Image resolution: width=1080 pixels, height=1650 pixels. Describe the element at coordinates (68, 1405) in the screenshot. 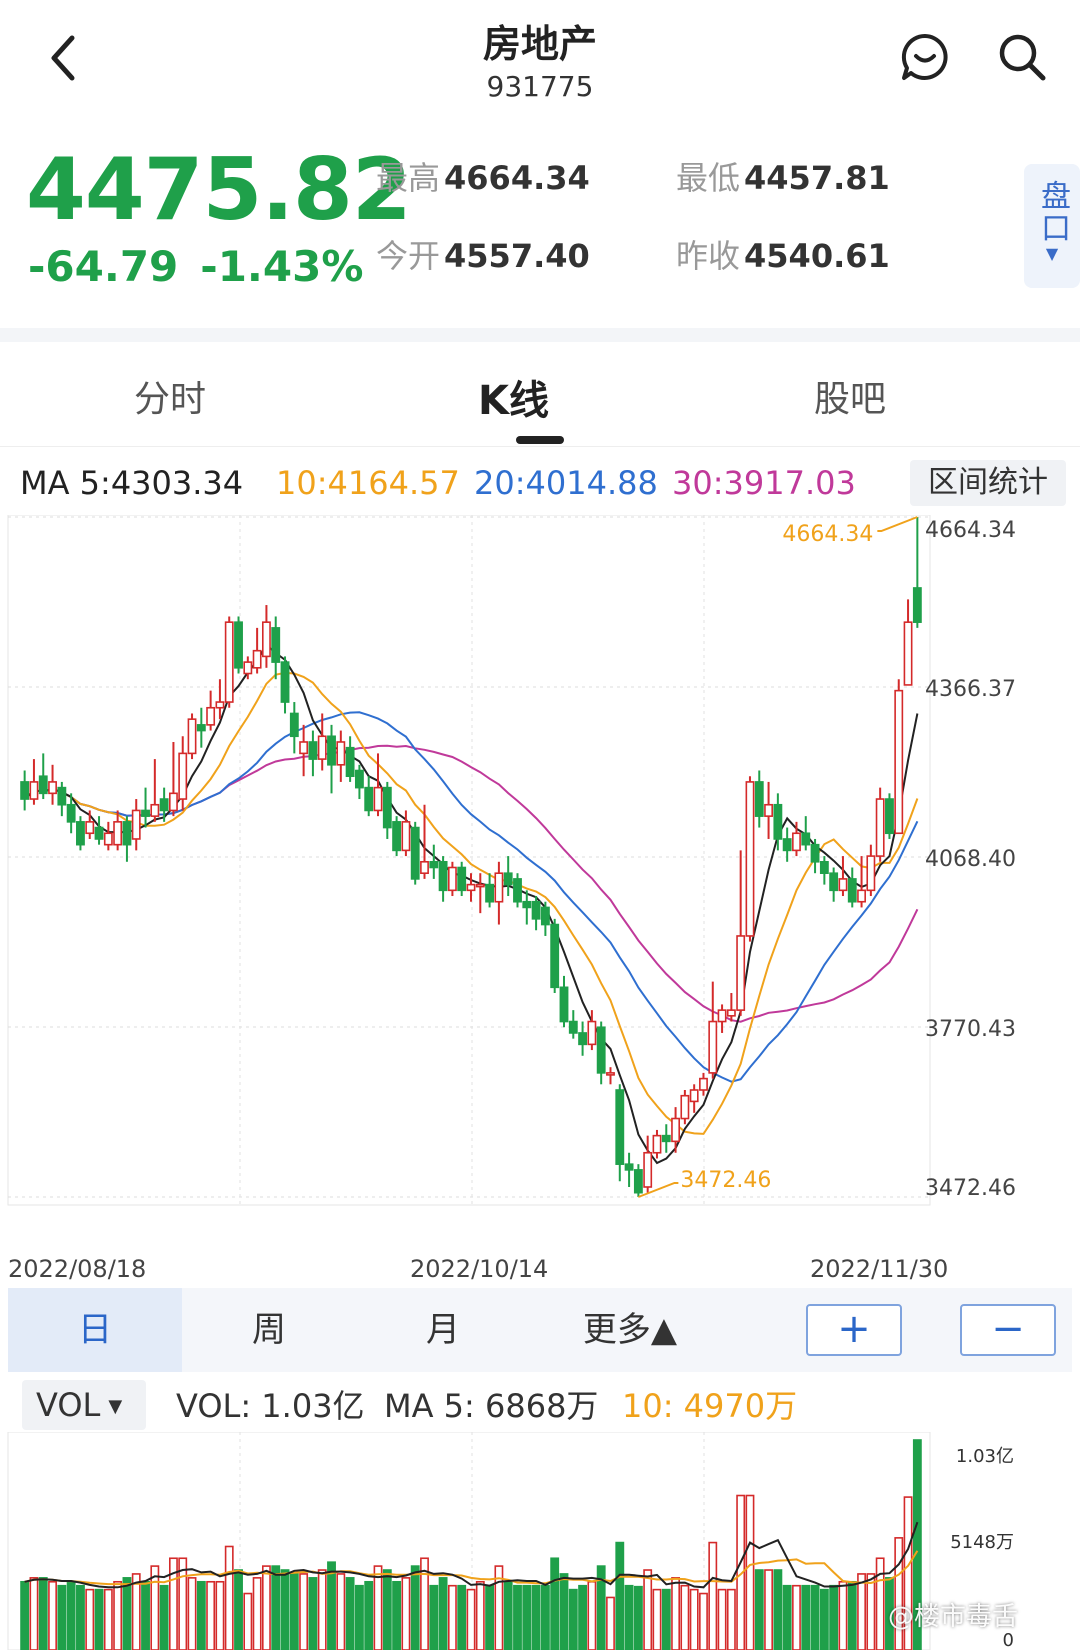

I see `indicator-select-label: VOL` at that location.